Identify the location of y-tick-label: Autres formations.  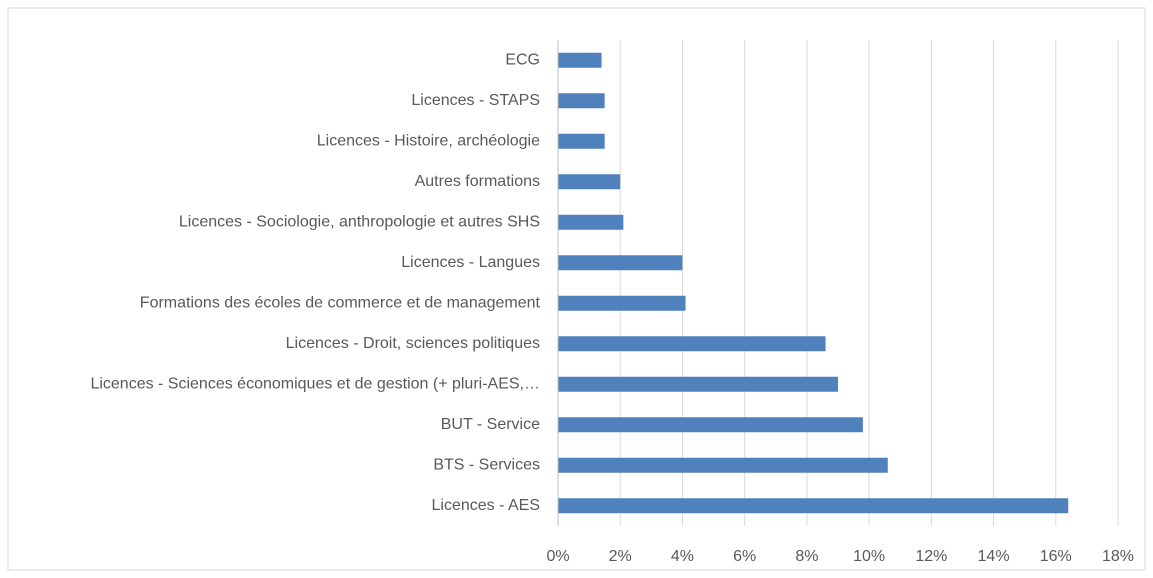
(477, 181).